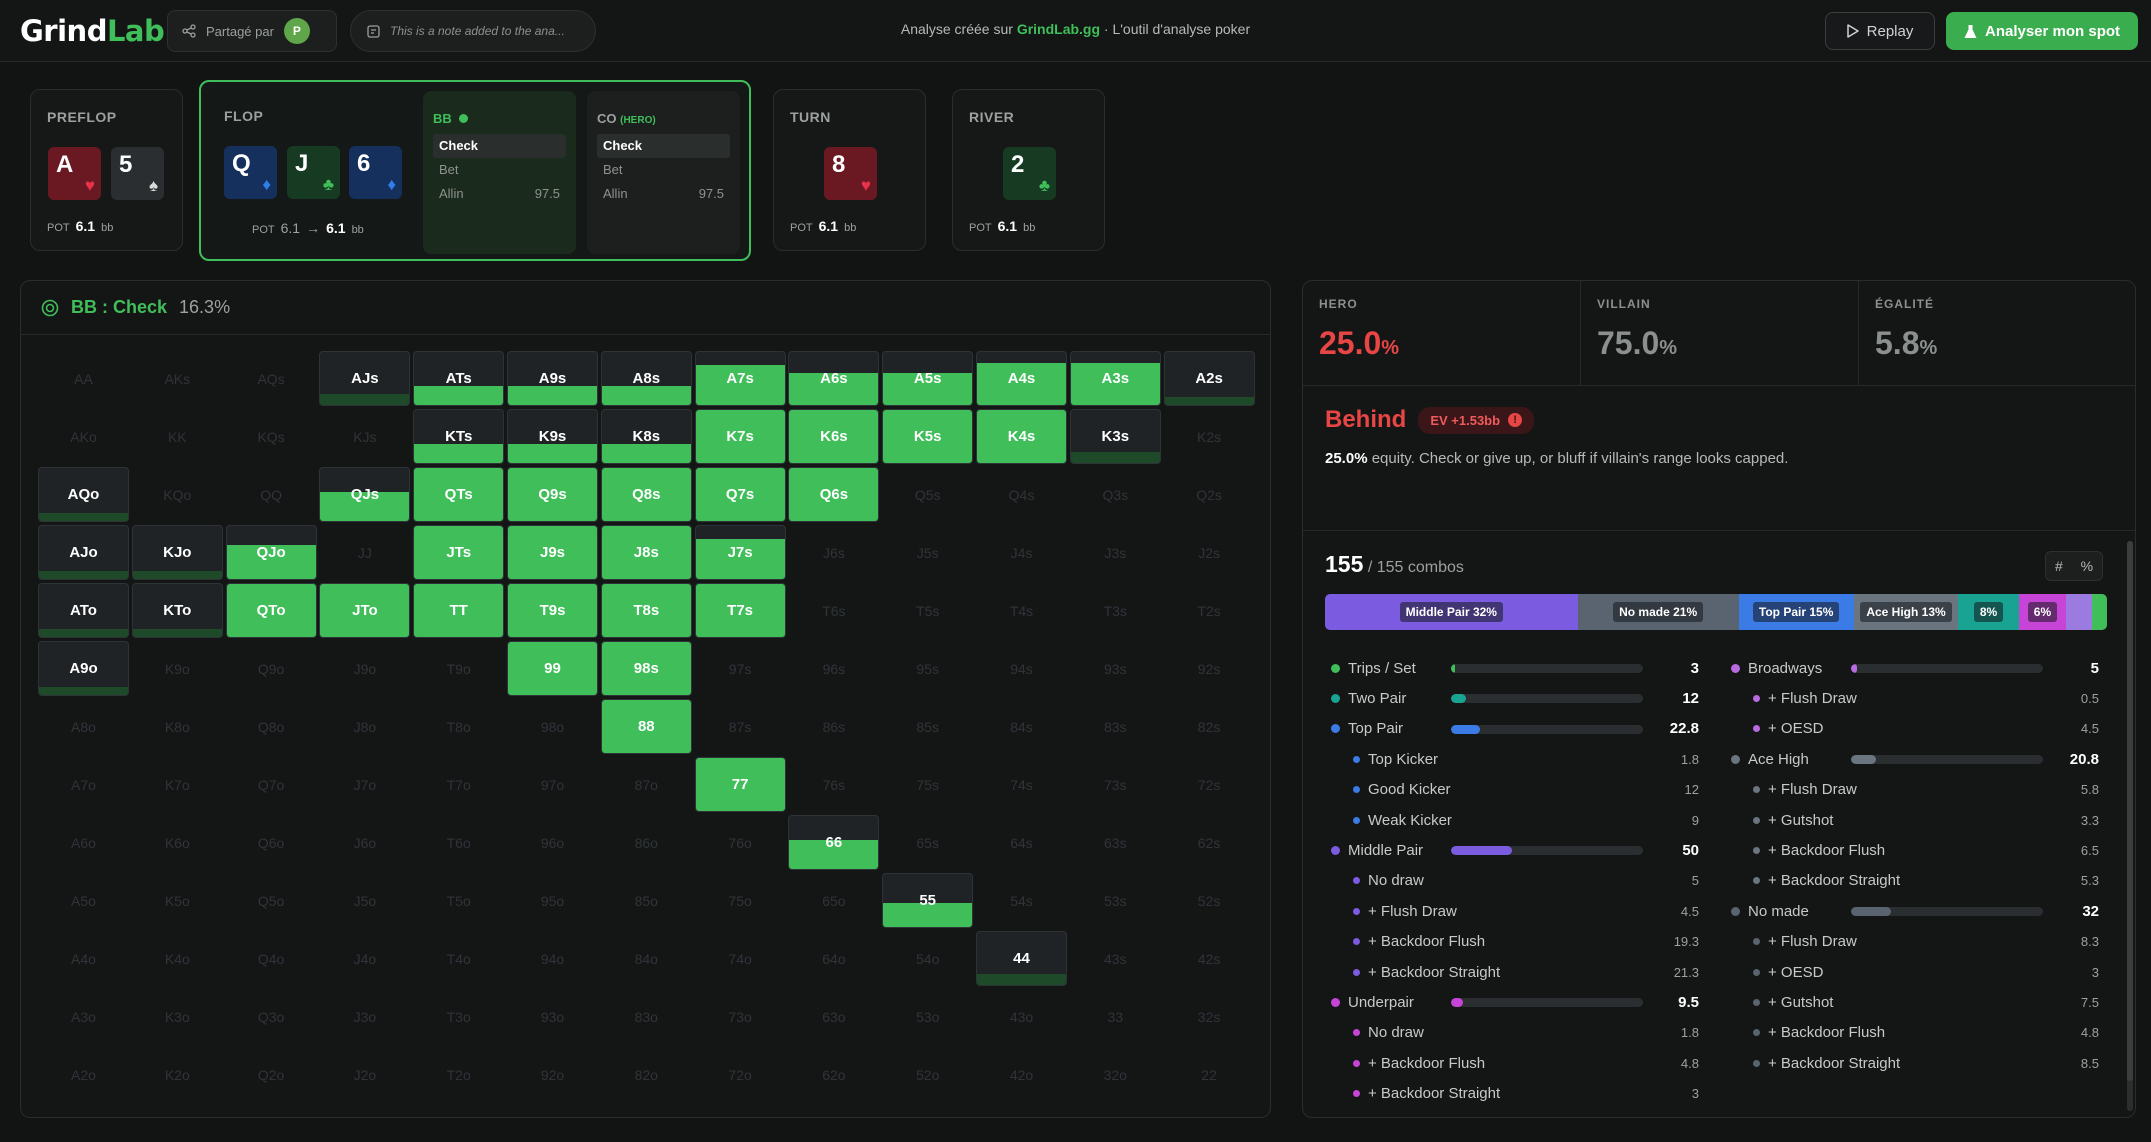 This screenshot has height=1142, width=2151. Describe the element at coordinates (1515, 1002) in the screenshot. I see `breakdown-item: Underpair 9.5` at that location.